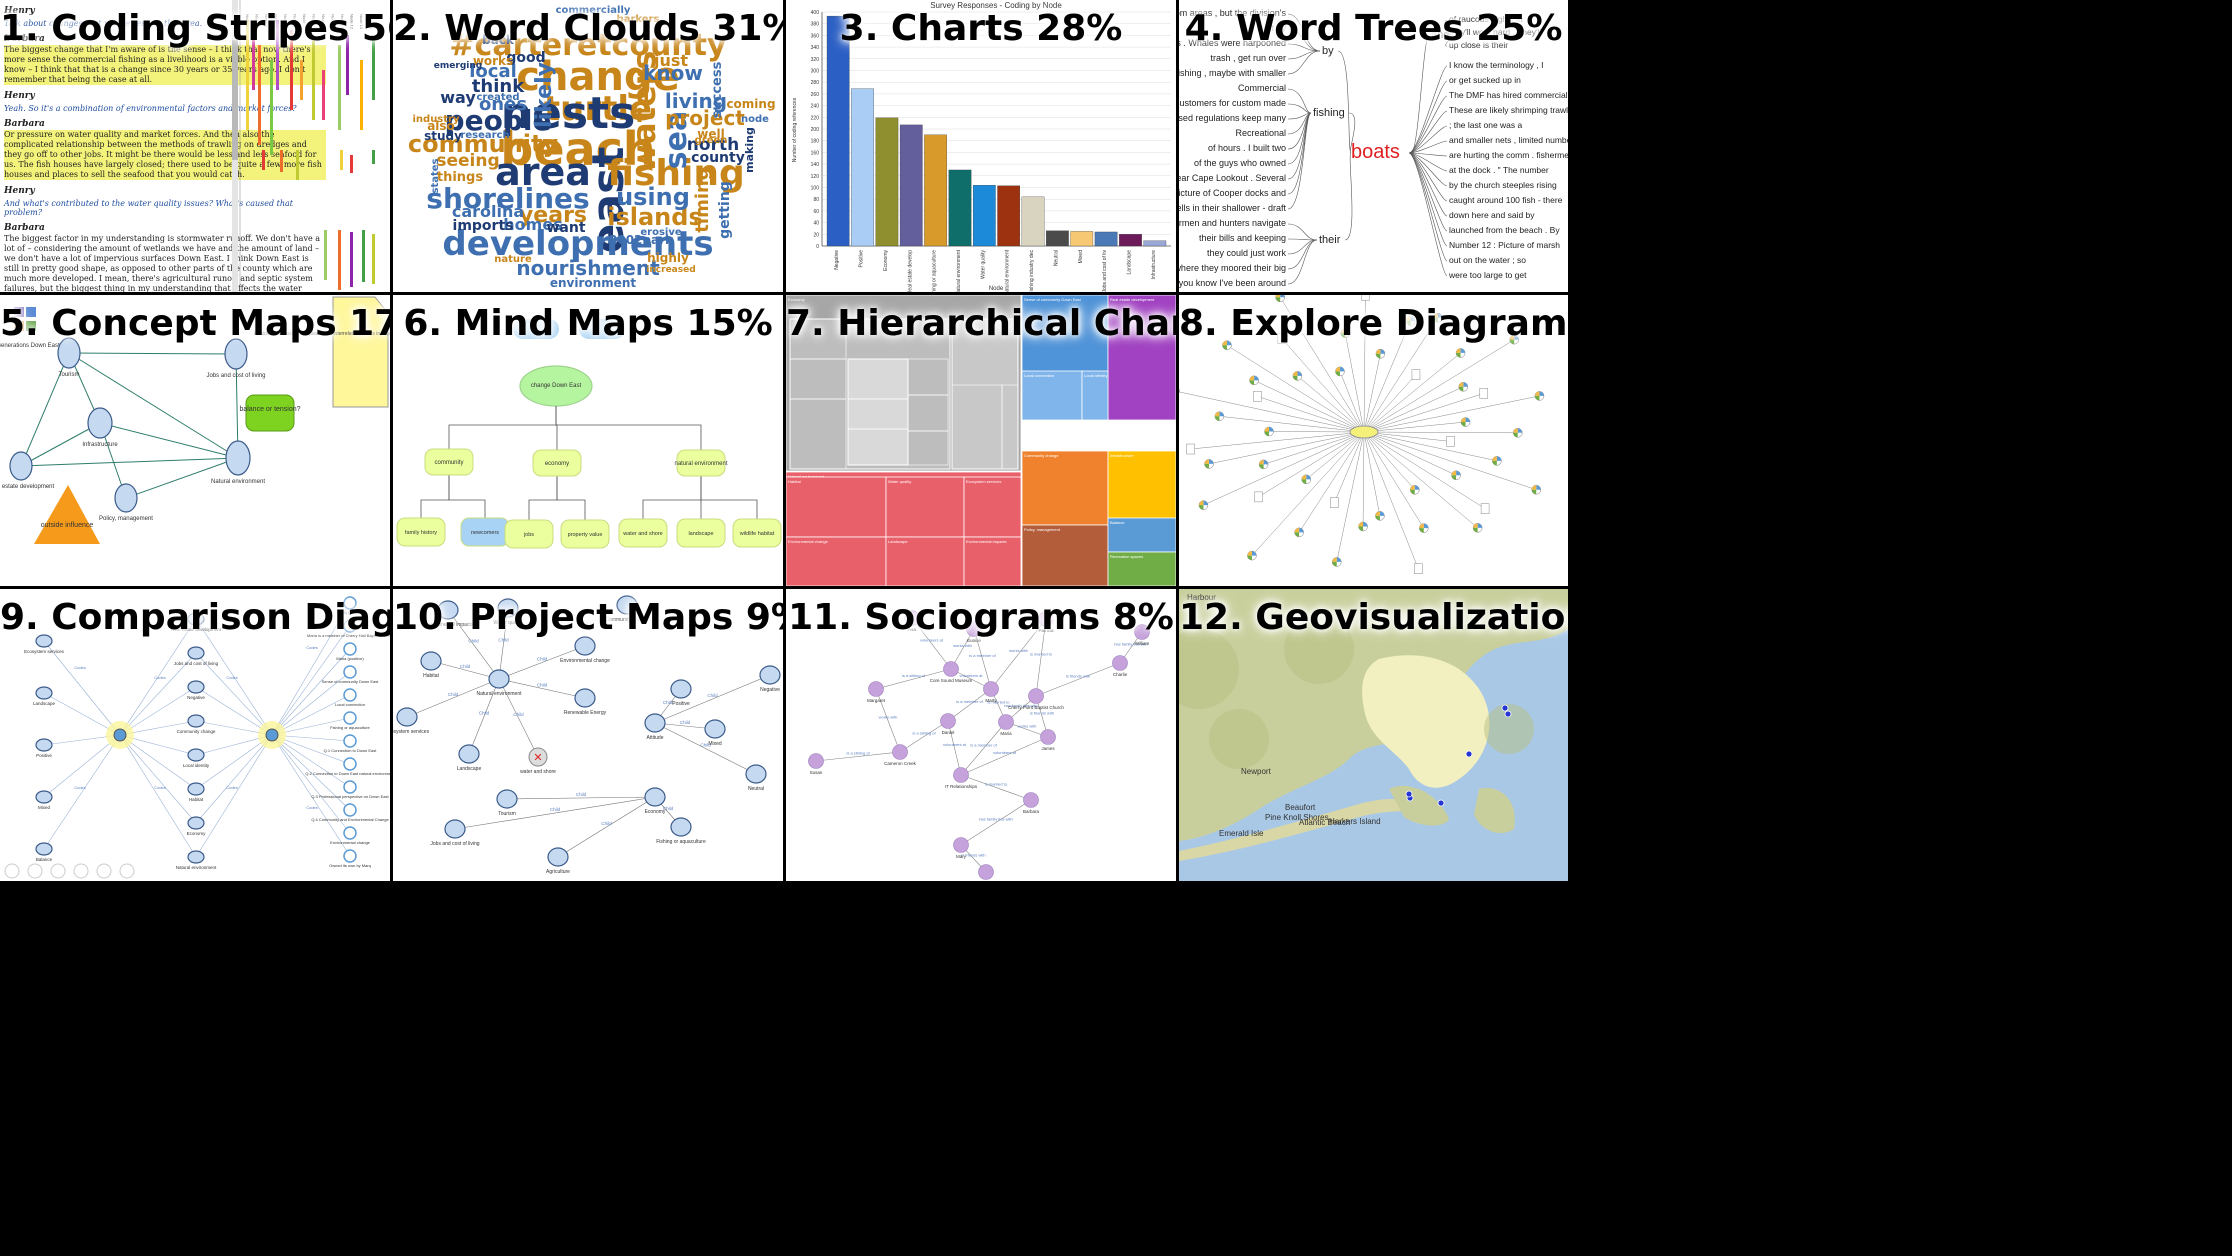  Describe the element at coordinates (718, 158) in the screenshot. I see `cloud-word: county` at that location.